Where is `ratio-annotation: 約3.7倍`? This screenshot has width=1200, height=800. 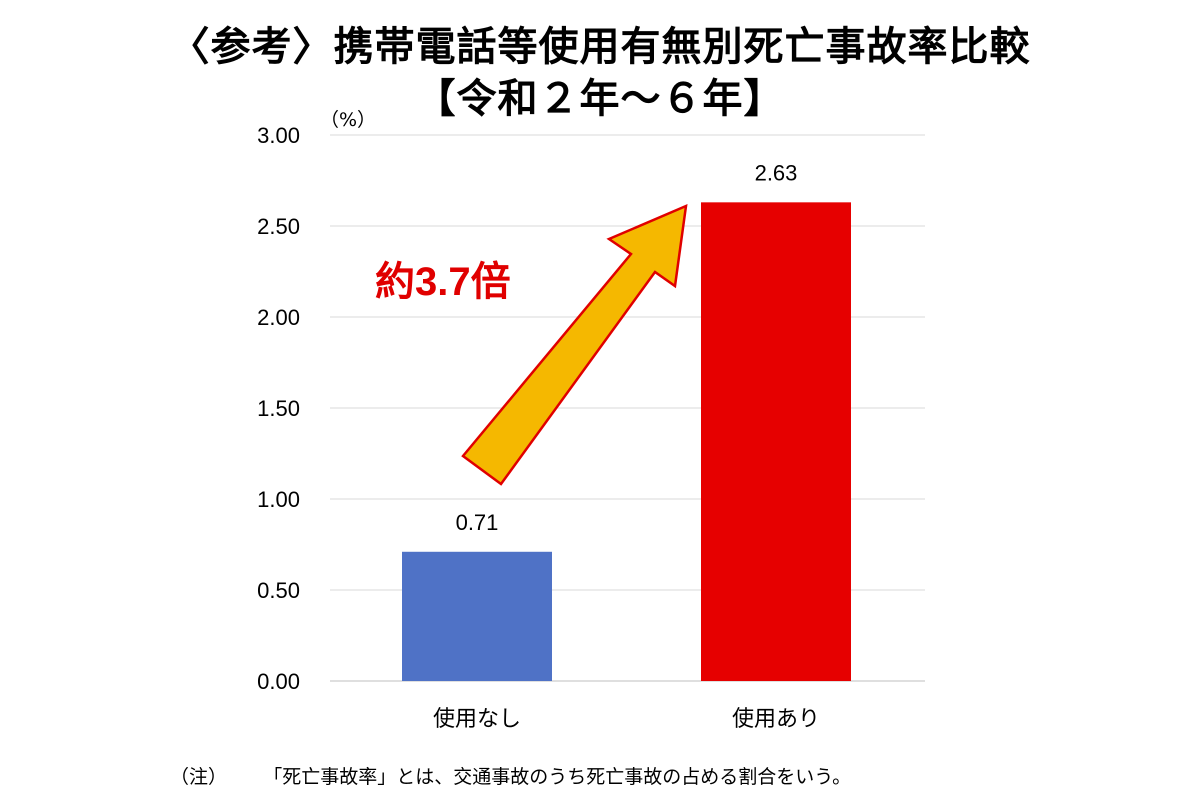 ratio-annotation: 約3.7倍 is located at coordinates (443, 282).